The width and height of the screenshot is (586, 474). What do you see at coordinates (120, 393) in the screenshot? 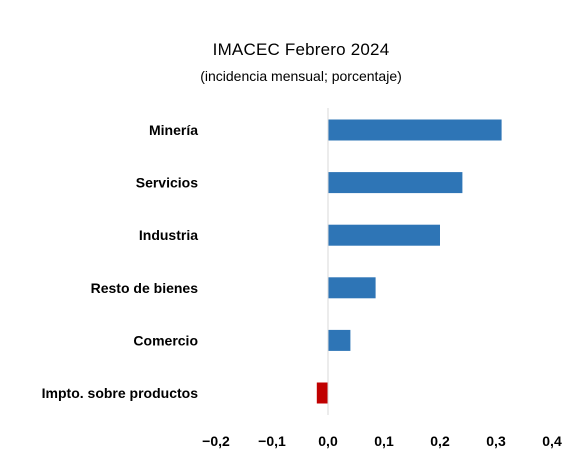
I see `category-label: Impto. sobre productos` at bounding box center [120, 393].